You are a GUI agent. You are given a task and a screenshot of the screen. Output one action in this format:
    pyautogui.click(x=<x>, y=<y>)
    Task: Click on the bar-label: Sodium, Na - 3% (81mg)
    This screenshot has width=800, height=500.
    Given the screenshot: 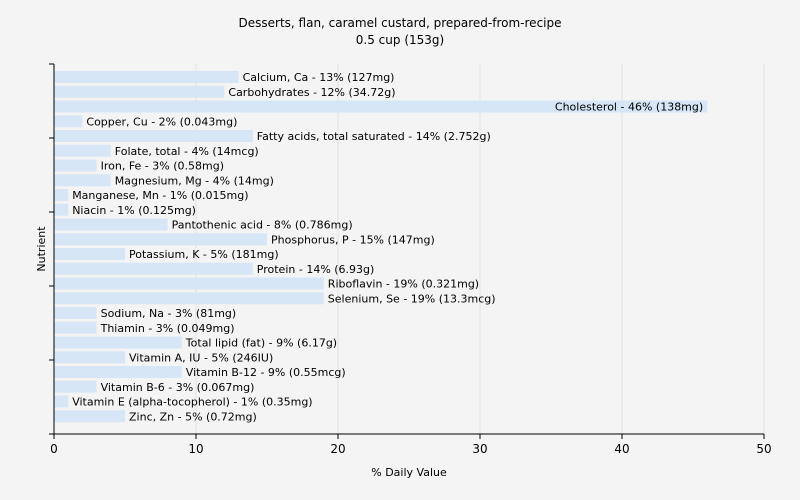 What is the action you would take?
    pyautogui.click(x=169, y=313)
    